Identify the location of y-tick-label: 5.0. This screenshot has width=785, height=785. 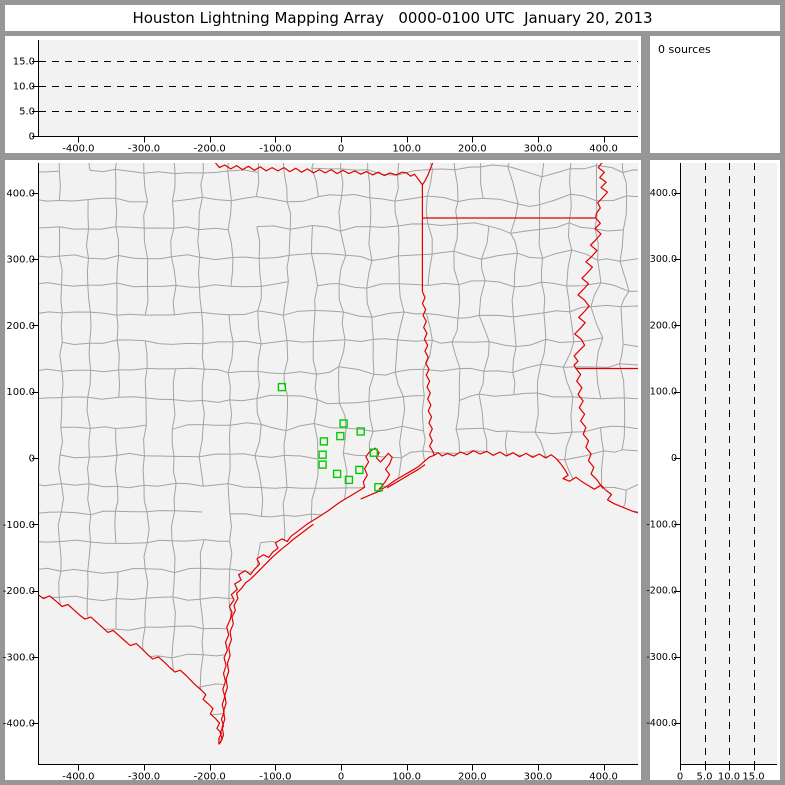
(27, 112).